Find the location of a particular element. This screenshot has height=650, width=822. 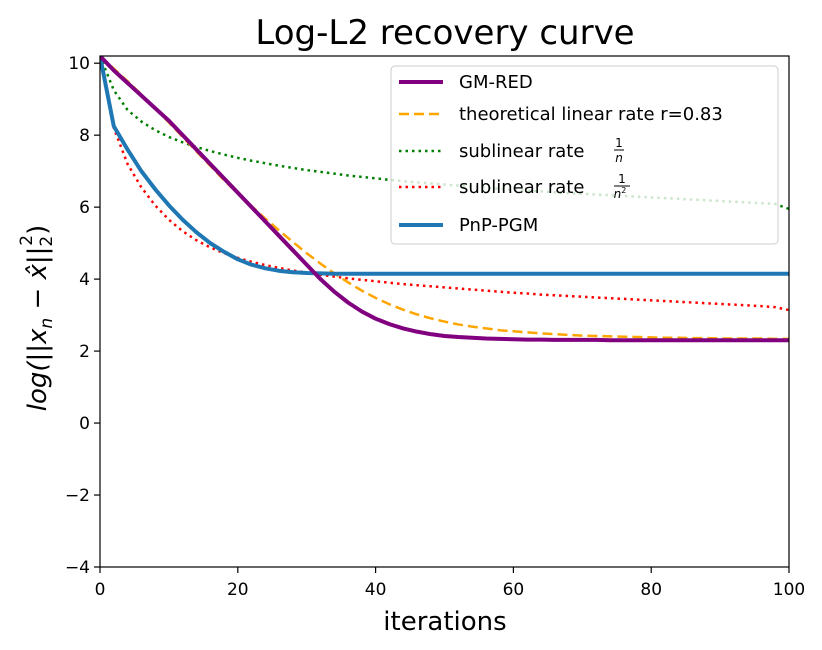

legend-label-sublinear-n2: sublinear rate is located at coordinates (521, 187).